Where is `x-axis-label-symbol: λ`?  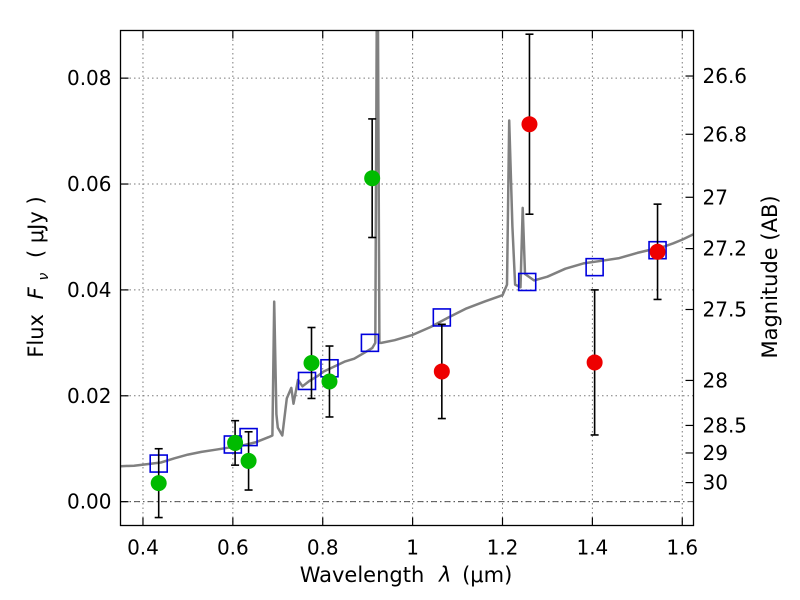
x-axis-label-symbol: λ is located at coordinates (444, 575).